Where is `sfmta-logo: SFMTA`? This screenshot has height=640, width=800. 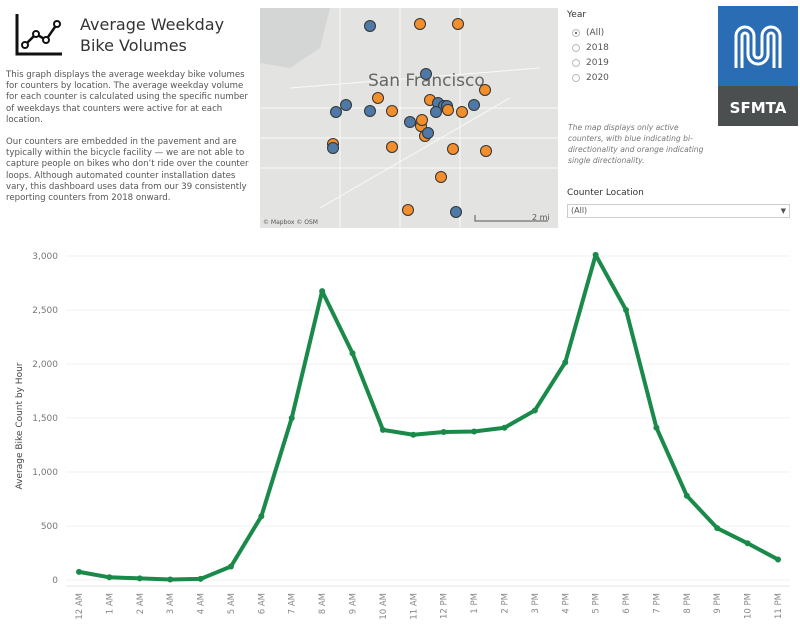 sfmta-logo: SFMTA is located at coordinates (758, 66).